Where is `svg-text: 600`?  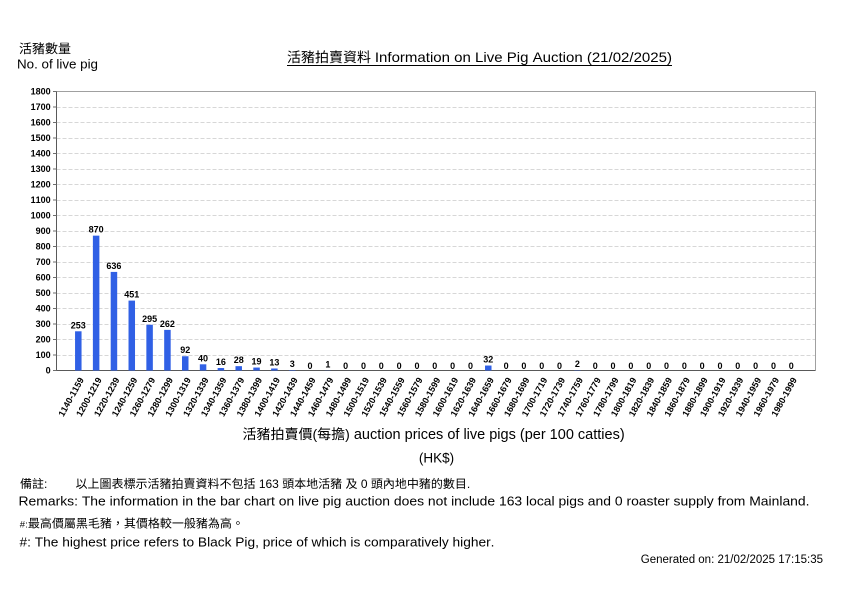 svg-text: 600 is located at coordinates (43, 278).